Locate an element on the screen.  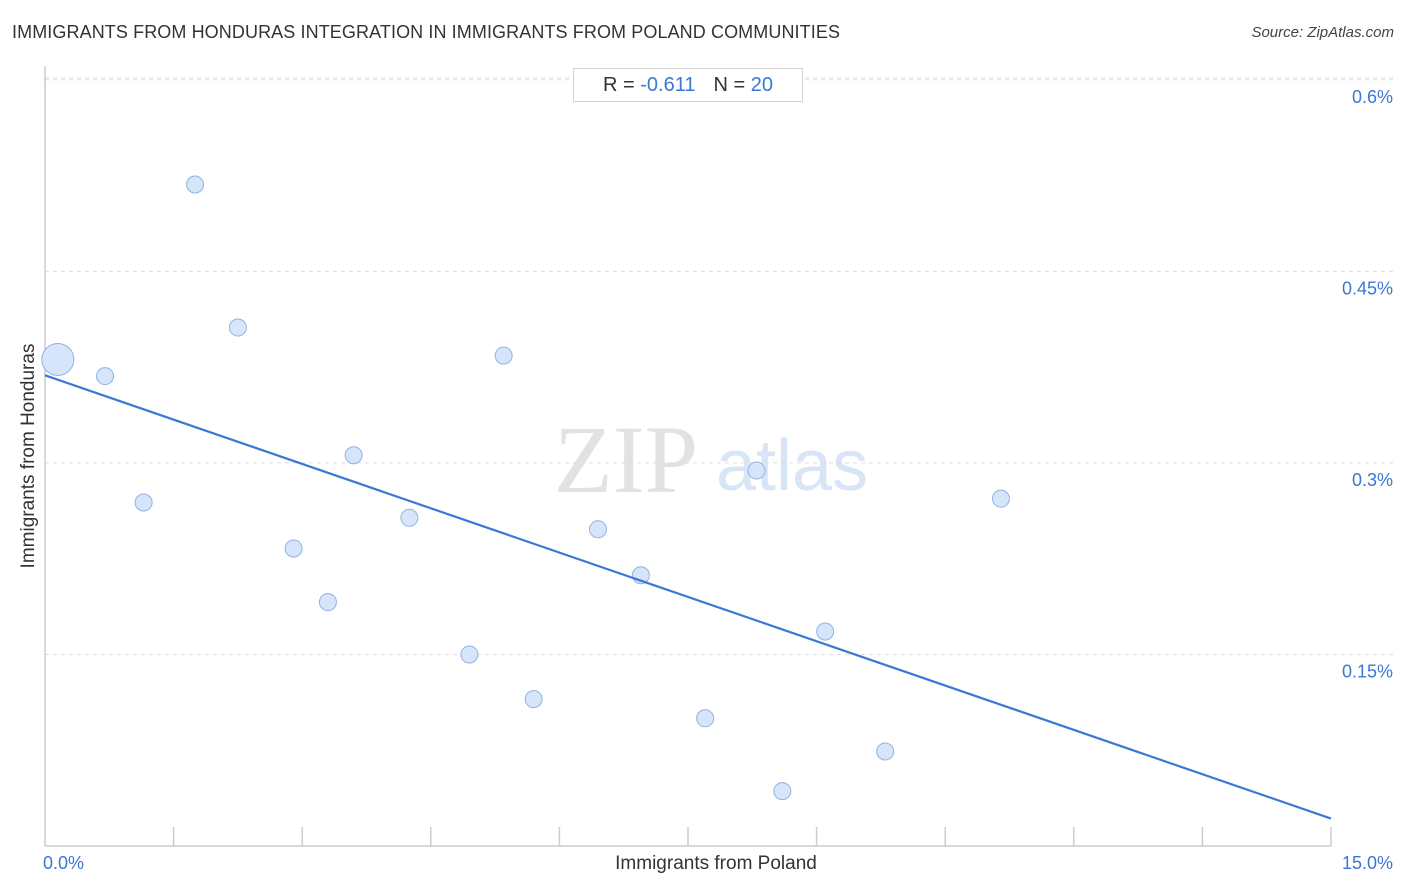
watermark-zip: ZIP is located at coordinates (626, 459).